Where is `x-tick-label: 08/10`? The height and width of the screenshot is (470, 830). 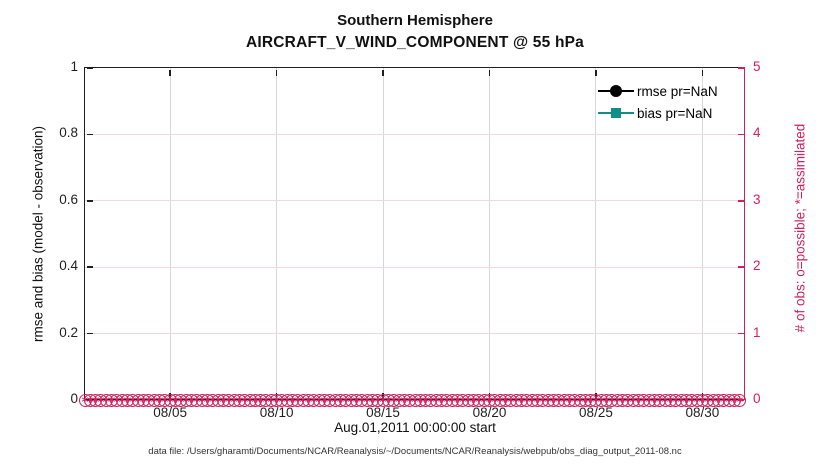
x-tick-label: 08/10 is located at coordinates (276, 412).